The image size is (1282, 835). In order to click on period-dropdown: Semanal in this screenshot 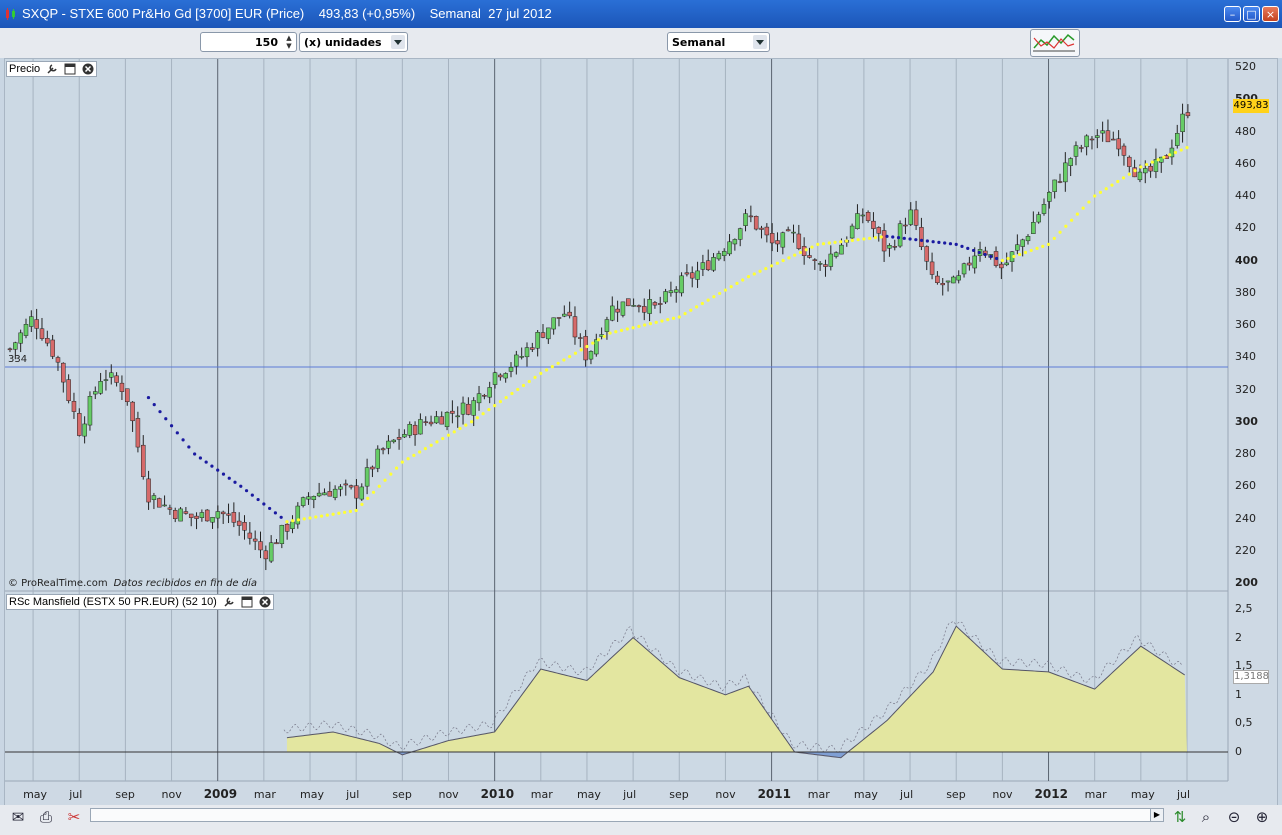, I will do `click(718, 42)`.